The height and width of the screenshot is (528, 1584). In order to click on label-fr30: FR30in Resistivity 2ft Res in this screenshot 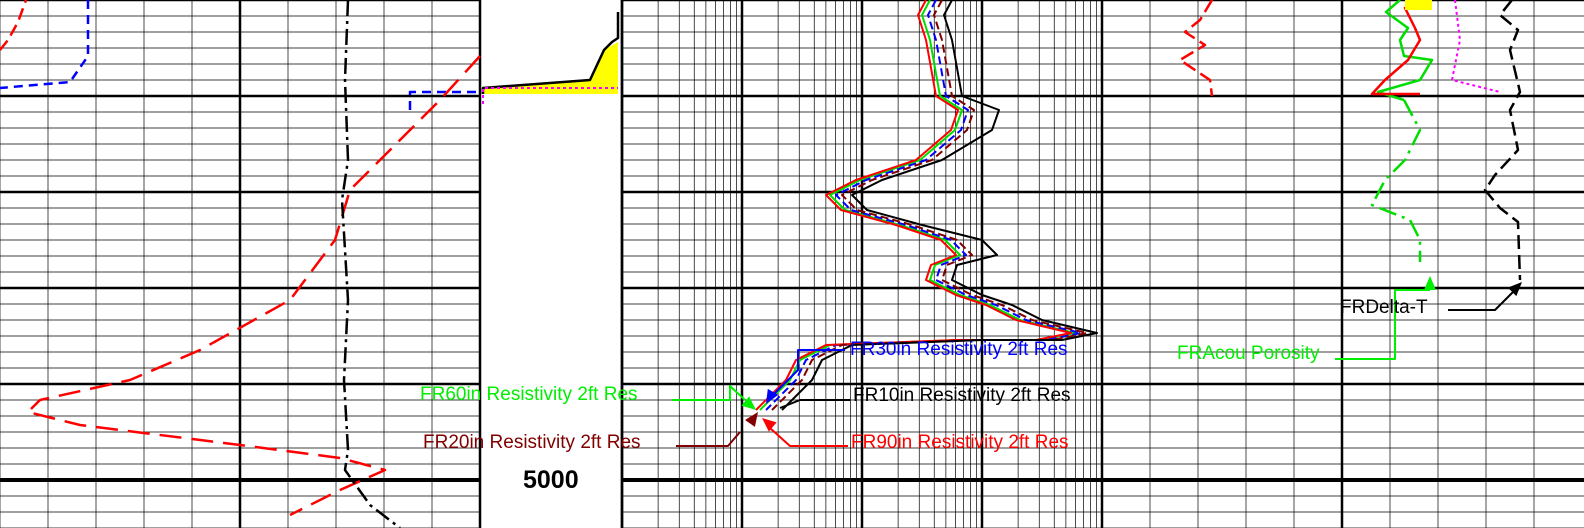, I will do `click(959, 349)`.